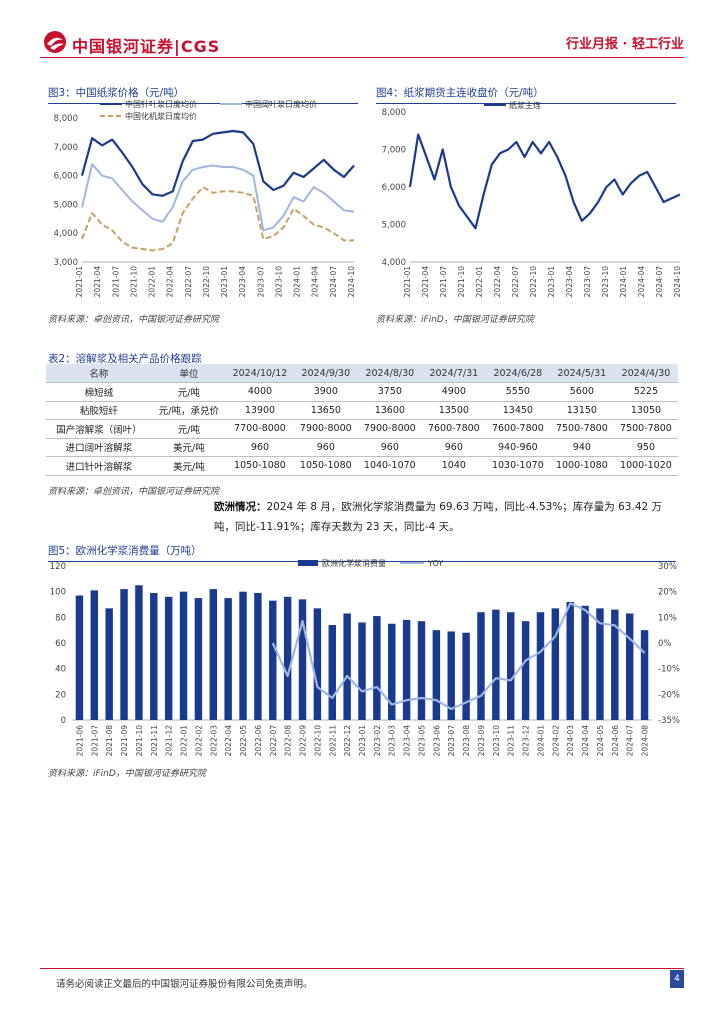  Describe the element at coordinates (60, 644) in the screenshot. I see `y-tick-label: 60` at that location.